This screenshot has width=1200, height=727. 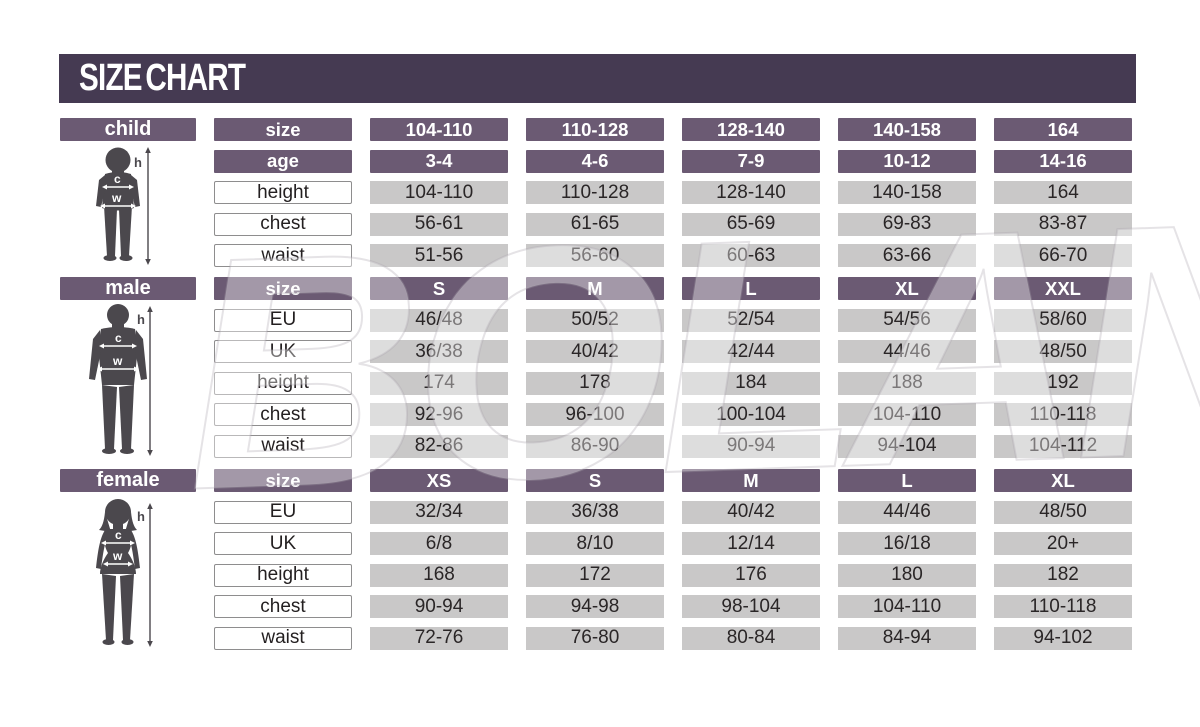 I want to click on female-chest-col3: 98-104, so click(x=751, y=606).